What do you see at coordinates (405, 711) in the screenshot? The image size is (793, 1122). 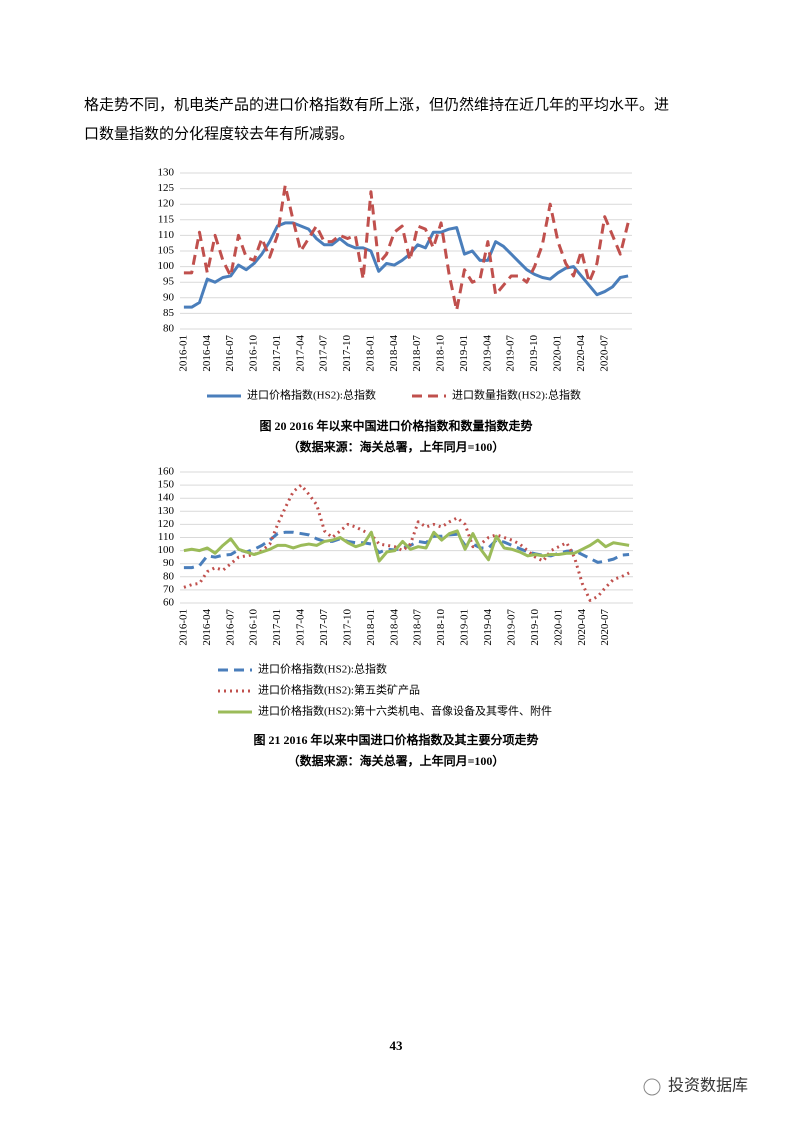 I see `legend-label: 进口价格指数(HS2):第十六类机电、音像设备及其零件、附件` at bounding box center [405, 711].